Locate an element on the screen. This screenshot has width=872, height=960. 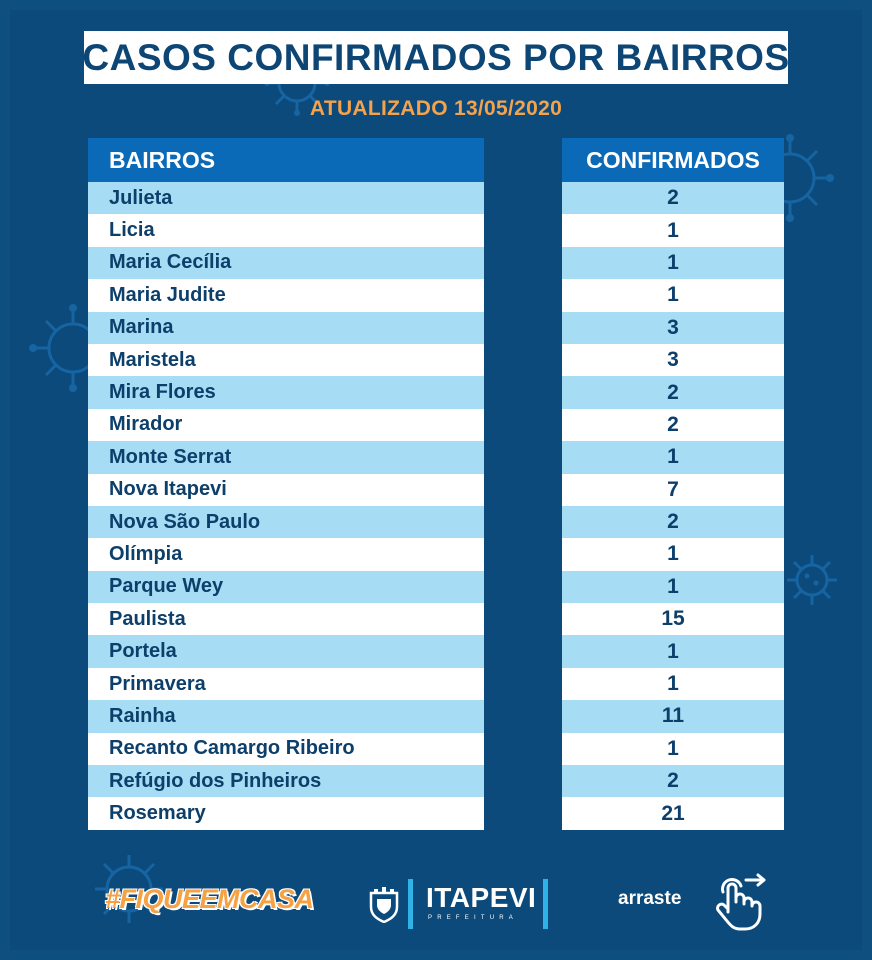
logo-bar-left is located at coordinates (410, 904).